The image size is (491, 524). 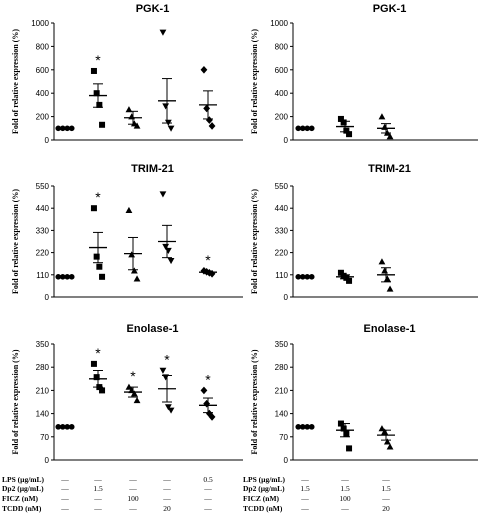 What do you see at coordinates (43, 46) in the screenshot?
I see `y-tick-label: 800` at bounding box center [43, 46].